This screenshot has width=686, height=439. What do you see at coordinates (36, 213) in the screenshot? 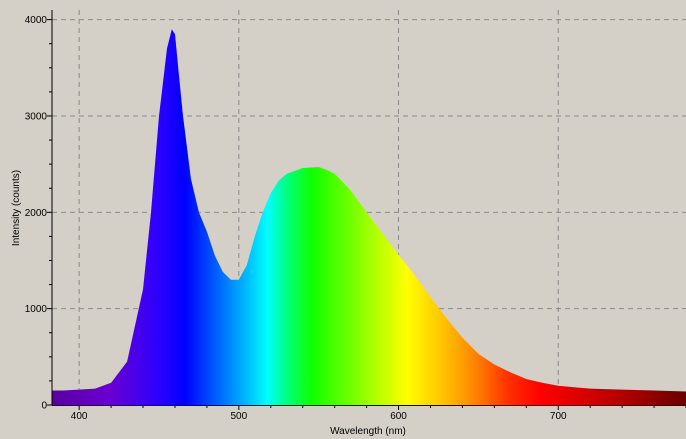
I see `y-tick-label: 2000` at bounding box center [36, 213].